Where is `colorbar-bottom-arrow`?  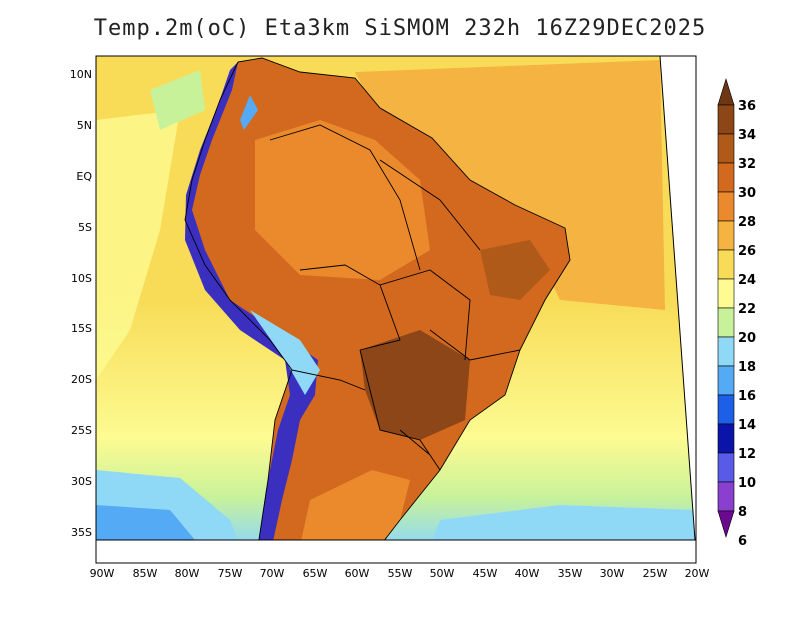 colorbar-bottom-arrow is located at coordinates (726, 524).